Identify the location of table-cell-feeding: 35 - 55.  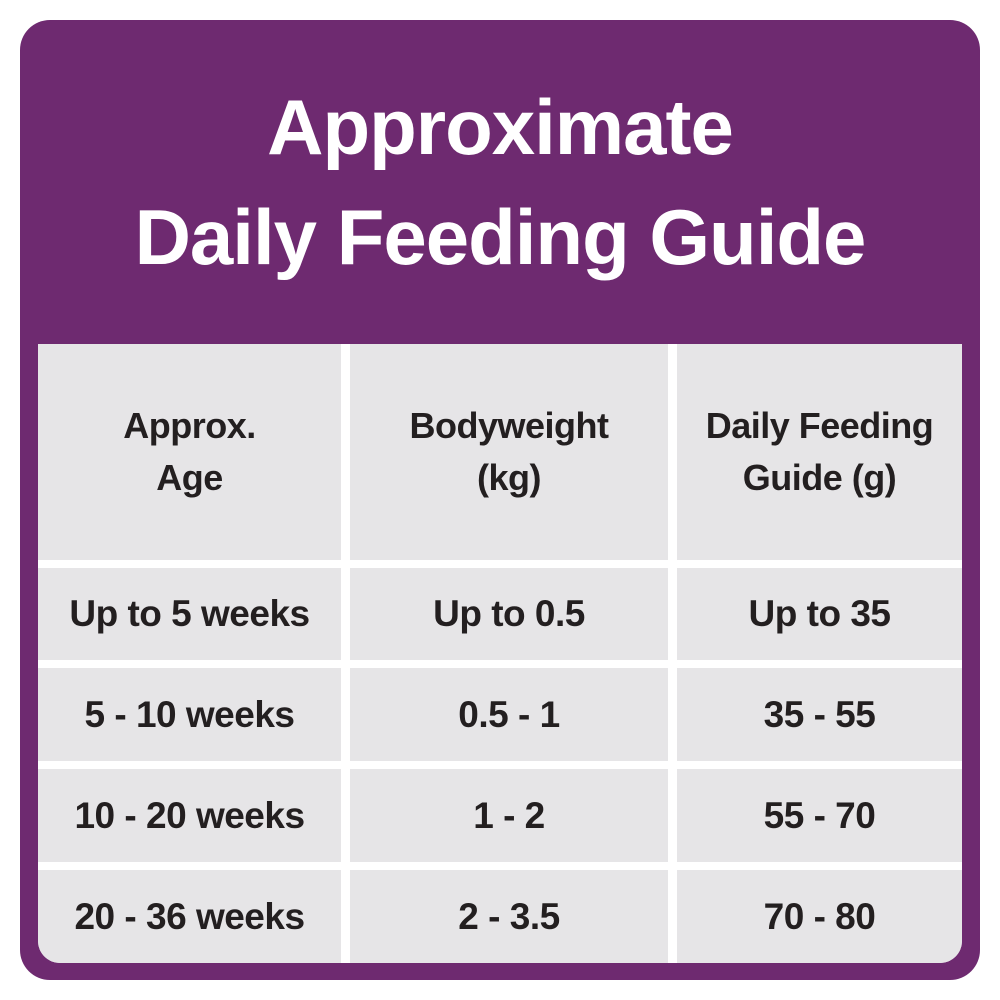
(819, 715).